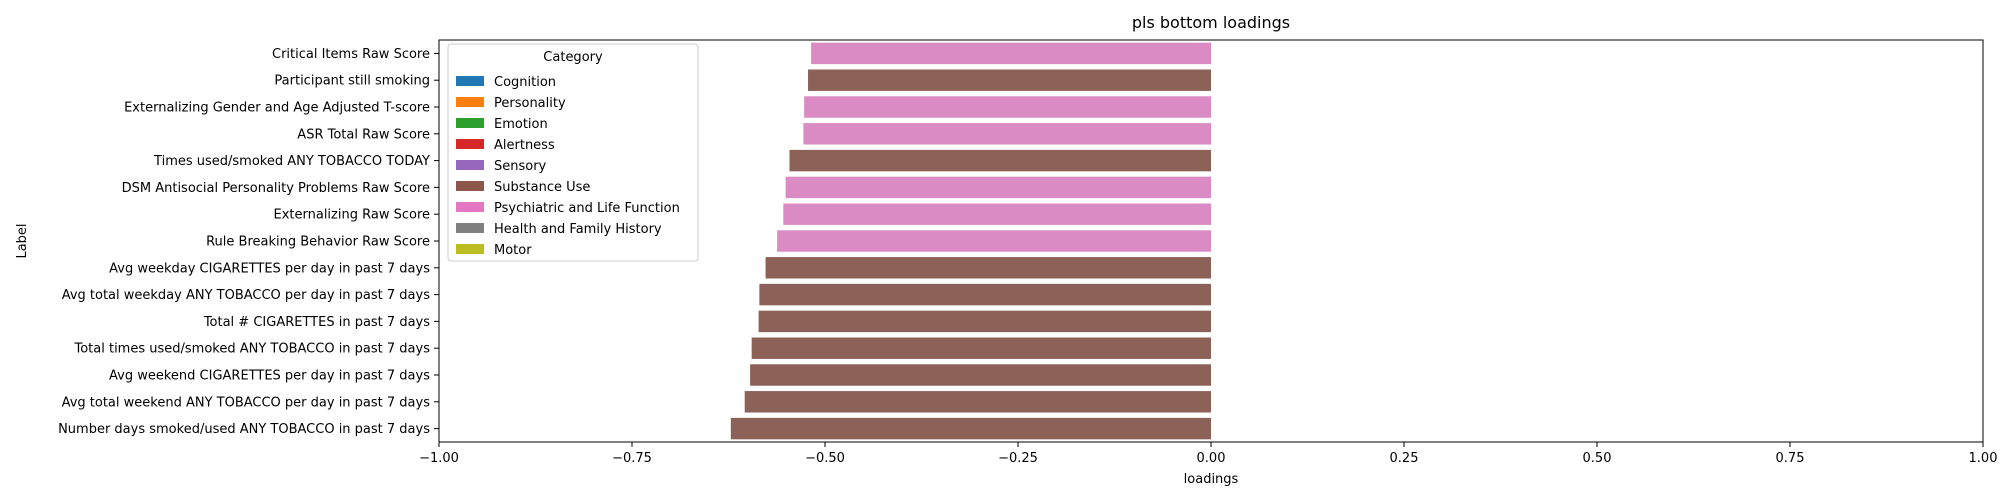 The width and height of the screenshot is (2000, 500). I want to click on legend-entry-label: Substance Use, so click(542, 187).